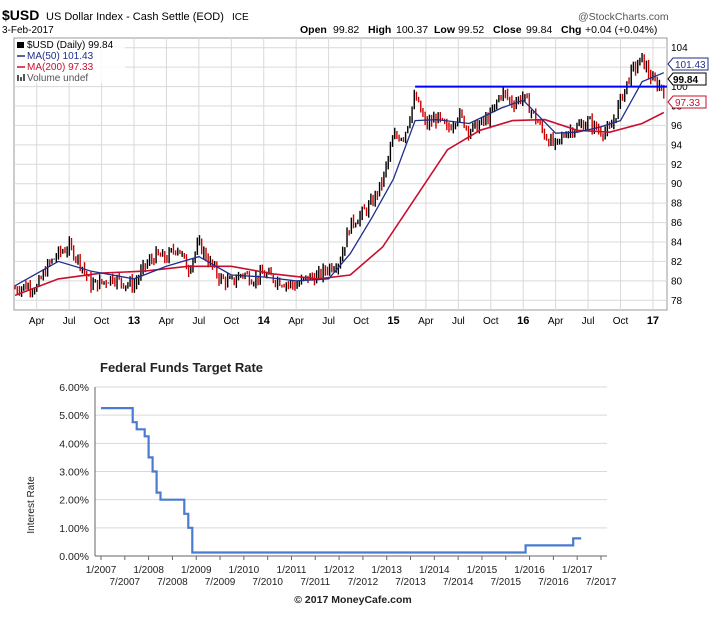 The height and width of the screenshot is (624, 720). What do you see at coordinates (220, 582) in the screenshot?
I see `fed-x-tick: 7/2009` at bounding box center [220, 582].